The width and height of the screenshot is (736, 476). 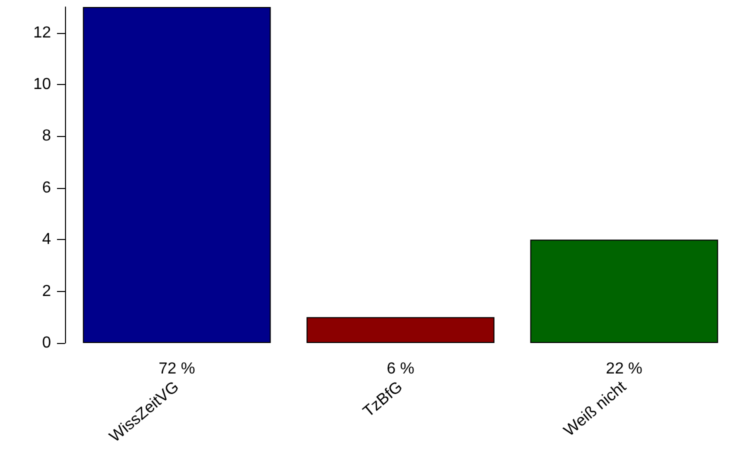 I want to click on y-tick-label: 0, so click(x=47, y=343).